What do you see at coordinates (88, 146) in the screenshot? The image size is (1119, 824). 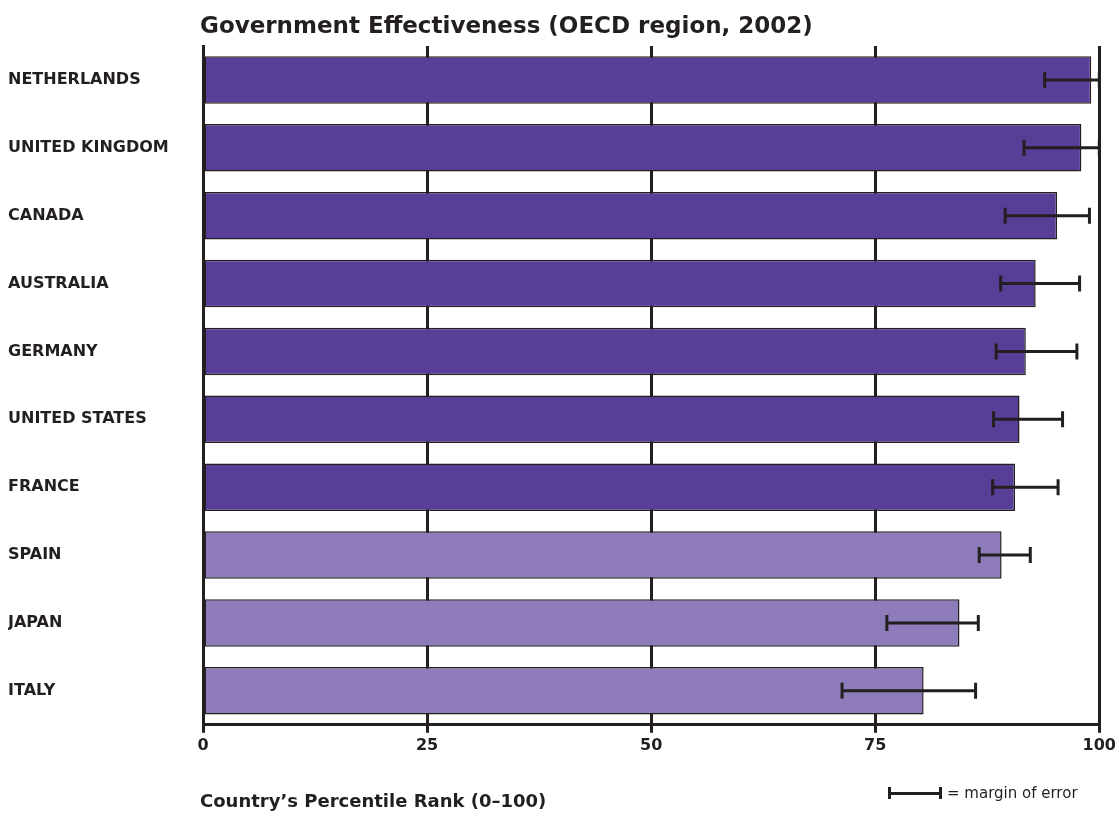 I see `y-tick-label: UNITED KINGDOM` at bounding box center [88, 146].